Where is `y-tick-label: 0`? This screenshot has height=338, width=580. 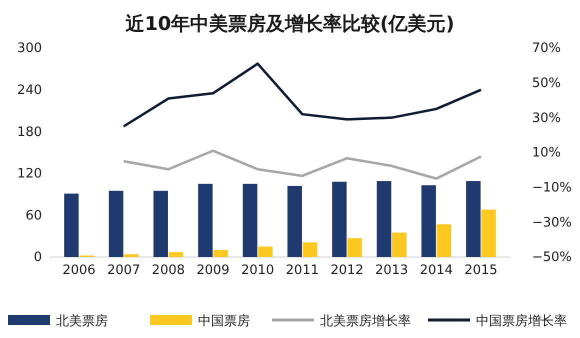 y-tick-label: 0 is located at coordinates (38, 258).